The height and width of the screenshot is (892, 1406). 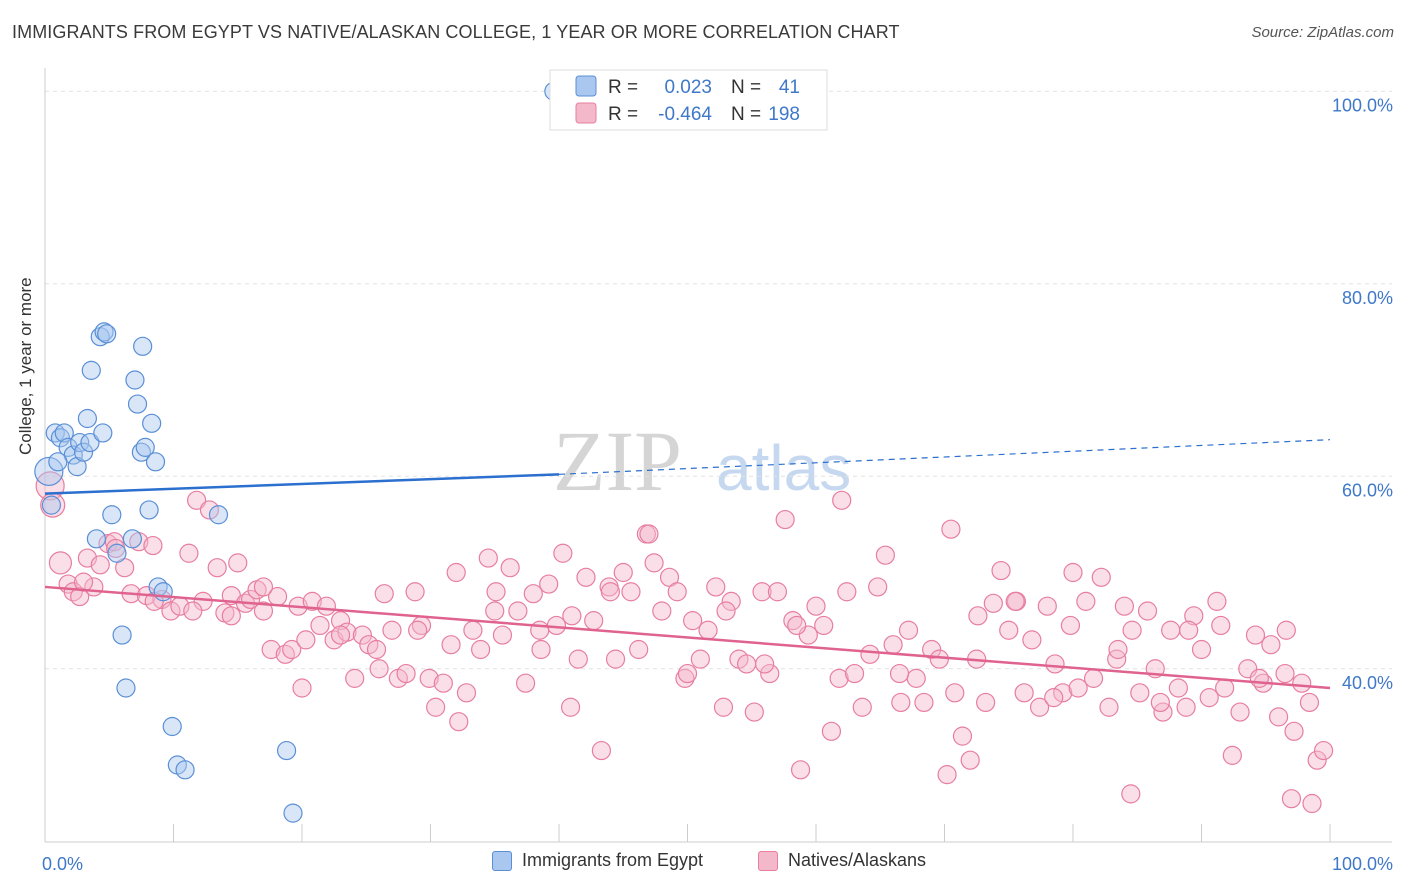 I want to click on watermark-zip: ZIP, so click(x=617, y=461).